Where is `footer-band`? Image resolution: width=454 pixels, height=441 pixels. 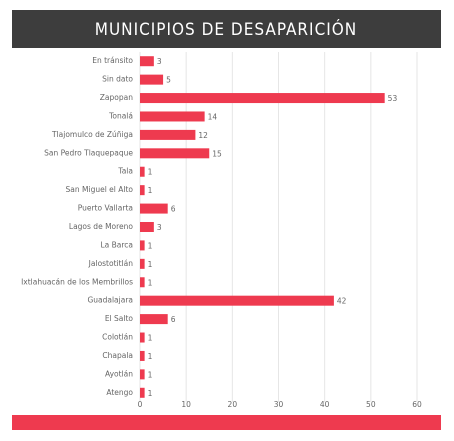 footer-band is located at coordinates (226, 422).